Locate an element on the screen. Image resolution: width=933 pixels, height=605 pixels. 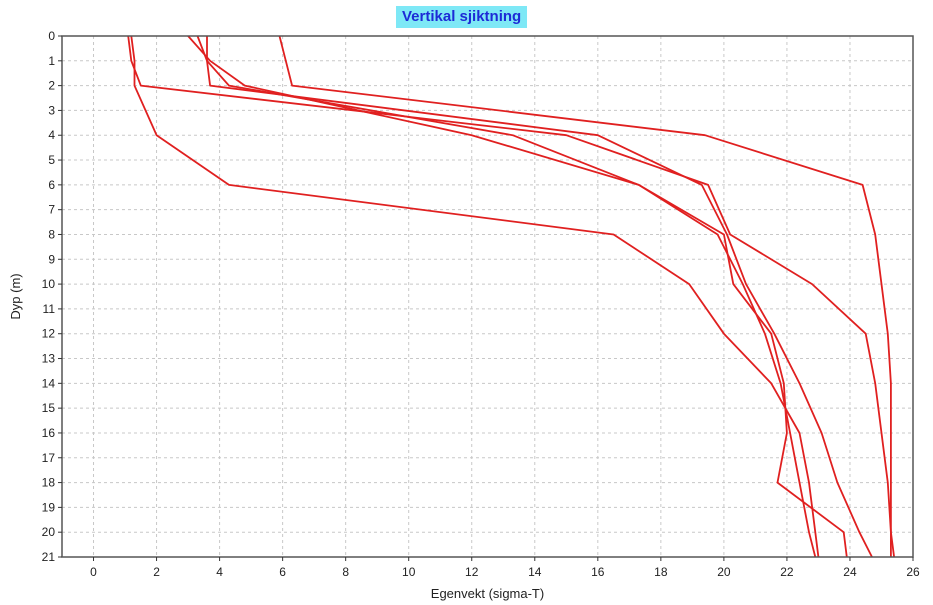
y-tick-label: 16 is located at coordinates (49, 433).